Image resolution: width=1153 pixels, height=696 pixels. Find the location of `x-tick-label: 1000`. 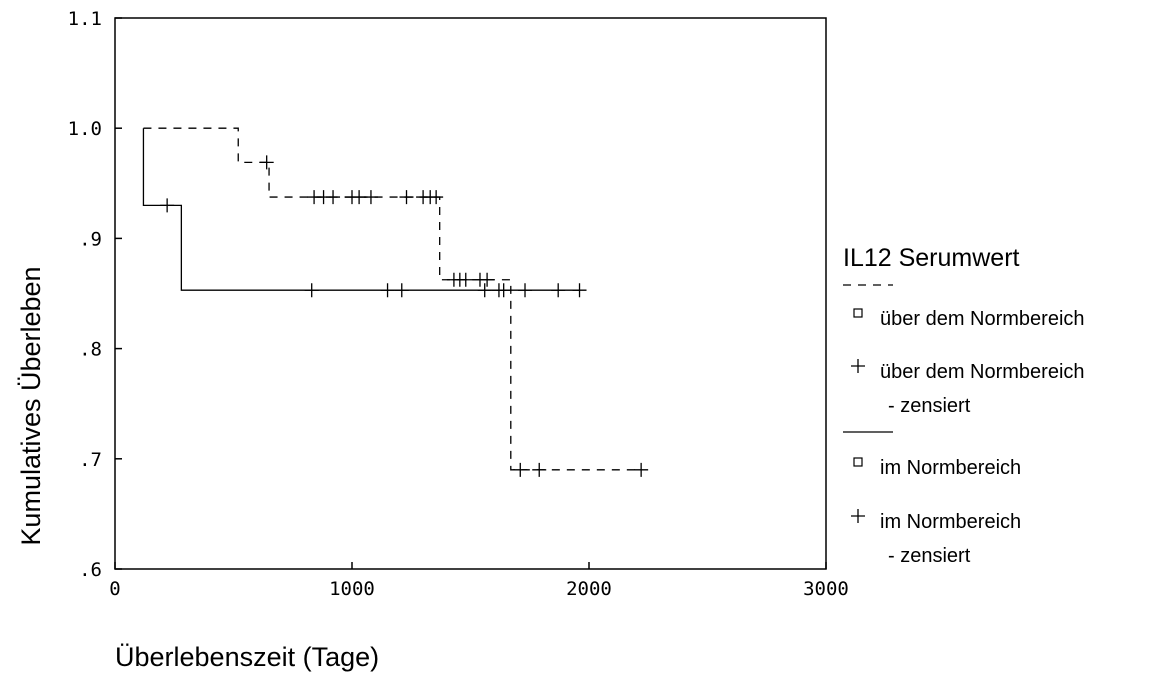

x-tick-label: 1000 is located at coordinates (352, 589).